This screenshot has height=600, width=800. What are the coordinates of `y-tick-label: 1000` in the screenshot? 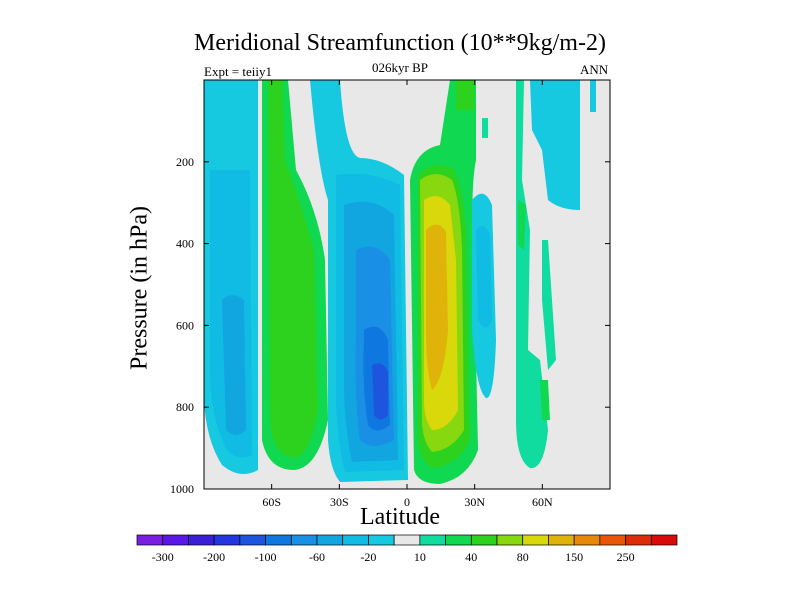 It's located at (182, 489).